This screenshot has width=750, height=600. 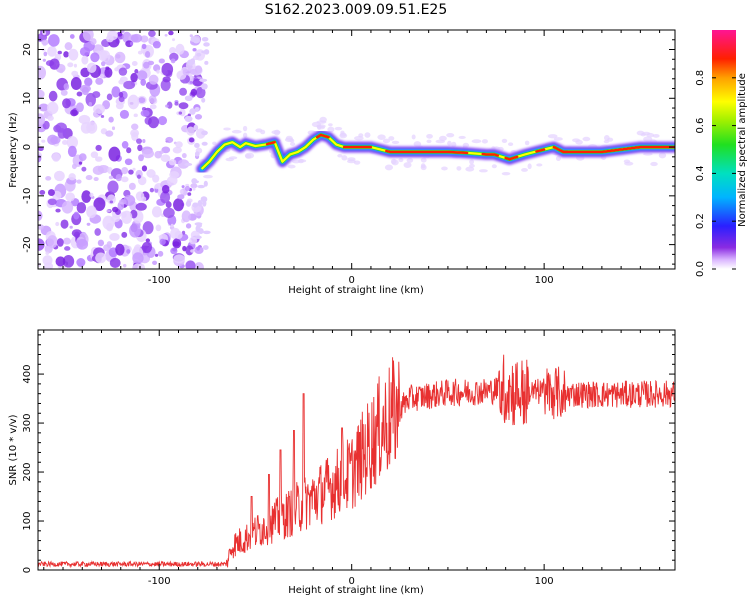 I want to click on colorbar-ticks: 0.0 0.2 0.4 0.6 0.8, so click(x=715, y=173).